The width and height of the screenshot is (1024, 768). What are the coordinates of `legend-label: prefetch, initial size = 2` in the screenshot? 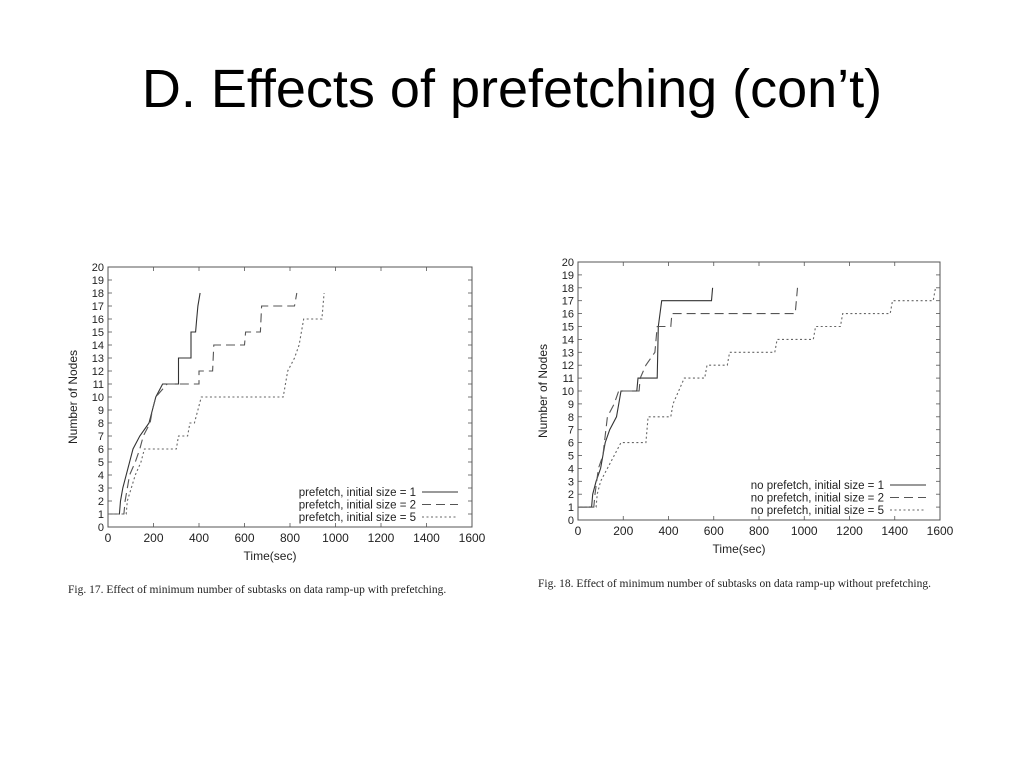 It's located at (357, 506).